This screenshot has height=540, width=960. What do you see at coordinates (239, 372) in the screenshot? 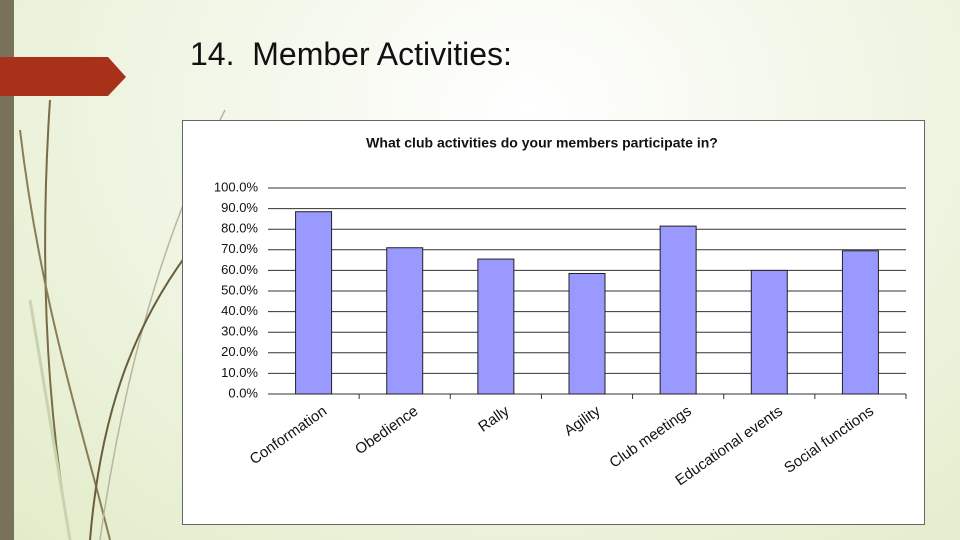
I see `y-tick-label: 10.0%` at bounding box center [239, 372].